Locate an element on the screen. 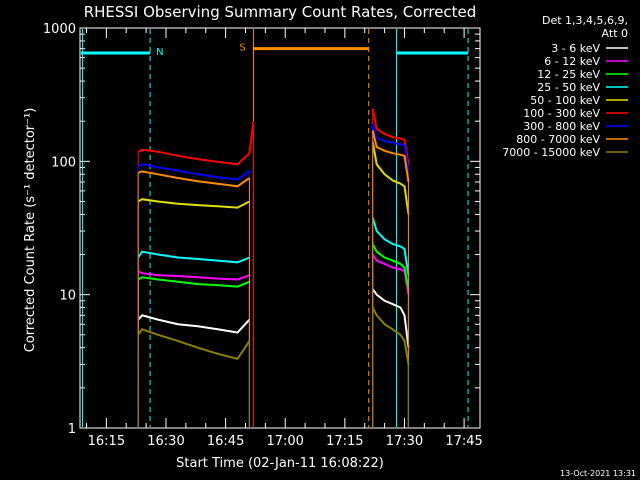 The image size is (640, 480). x-tick-label: 16:45 is located at coordinates (225, 441).